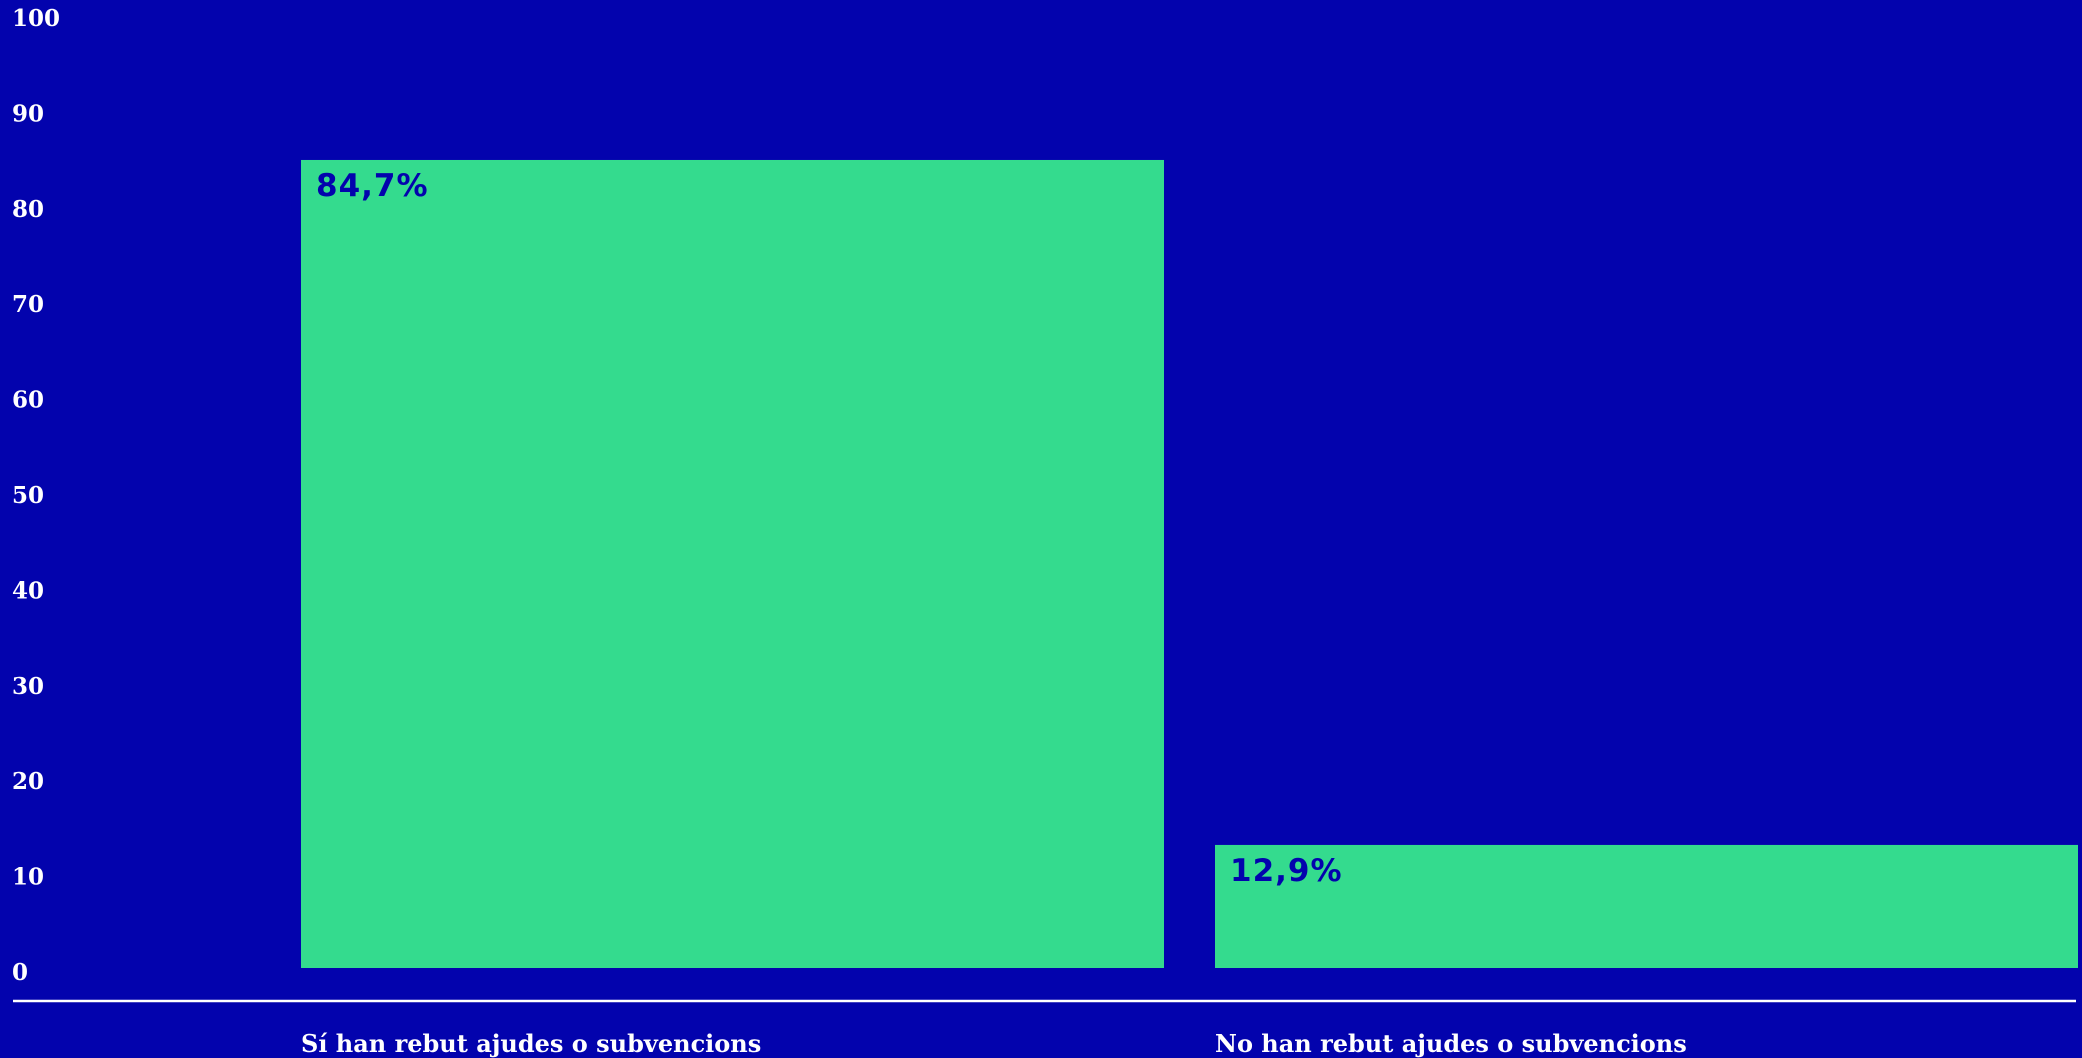  Describe the element at coordinates (28, 686) in the screenshot. I see `y-tick-label: 30` at that location.